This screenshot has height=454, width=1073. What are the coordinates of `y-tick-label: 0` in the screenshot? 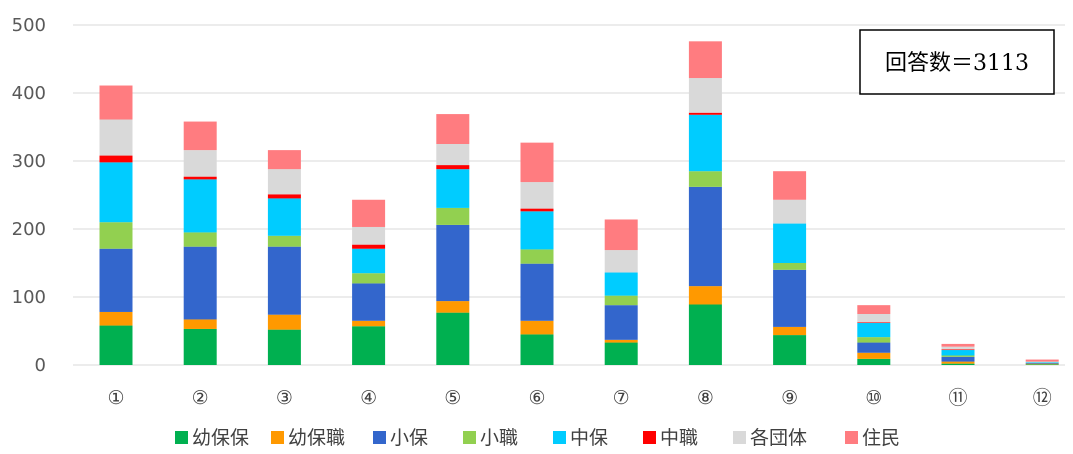 It's located at (40, 365).